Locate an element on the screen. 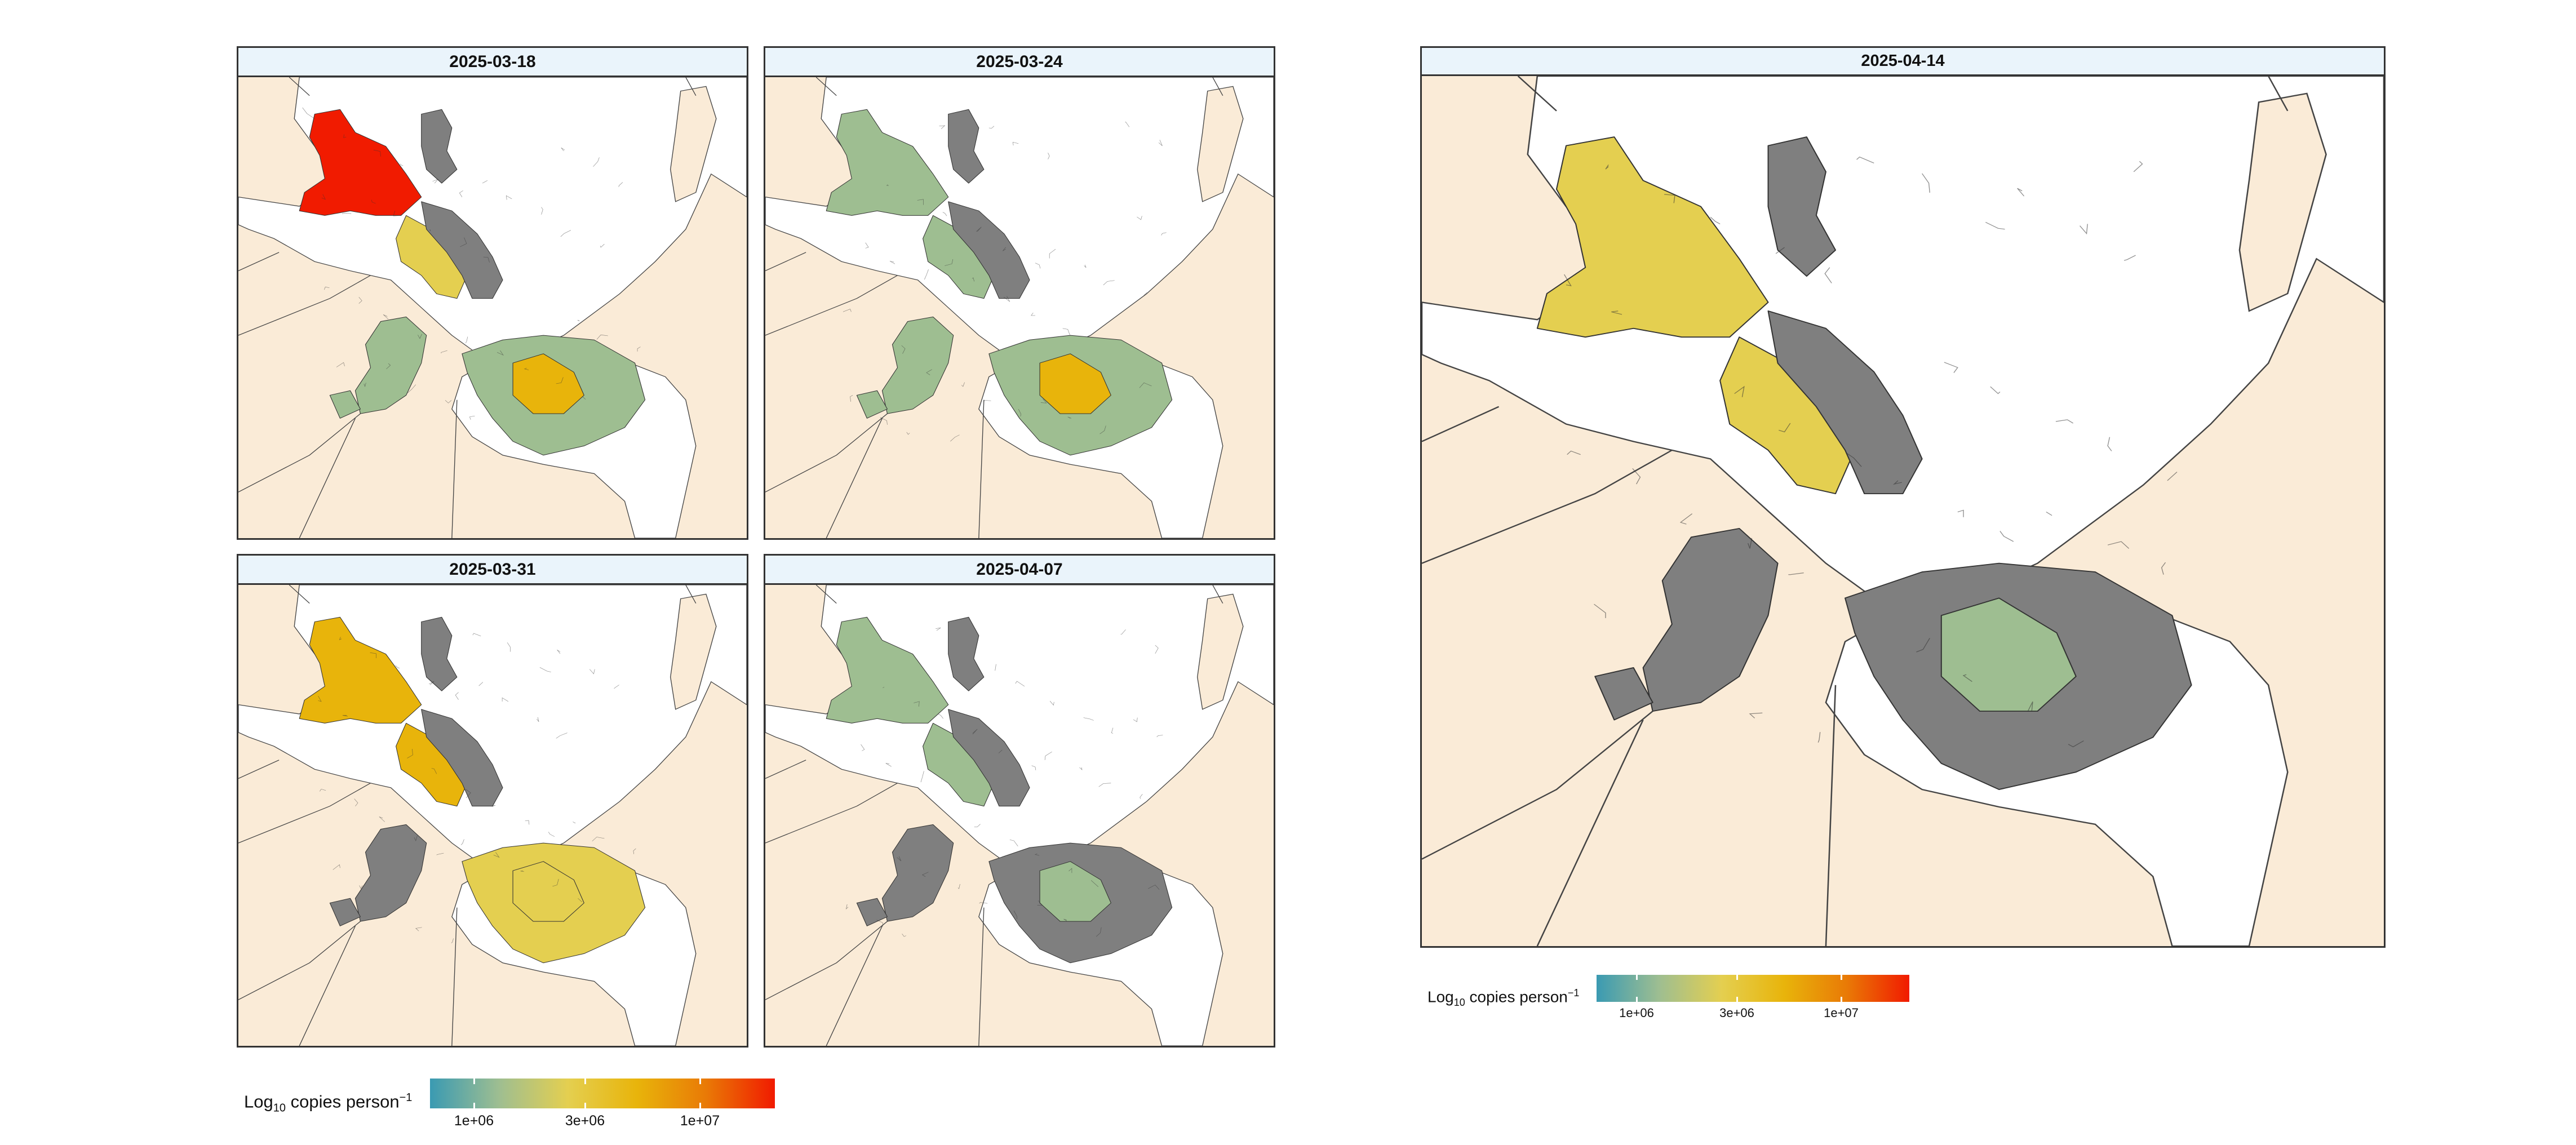 Image resolution: width=2576 pixels, height=1145 pixels. legend-title: Log10 copies person−1 is located at coordinates (329, 1103).